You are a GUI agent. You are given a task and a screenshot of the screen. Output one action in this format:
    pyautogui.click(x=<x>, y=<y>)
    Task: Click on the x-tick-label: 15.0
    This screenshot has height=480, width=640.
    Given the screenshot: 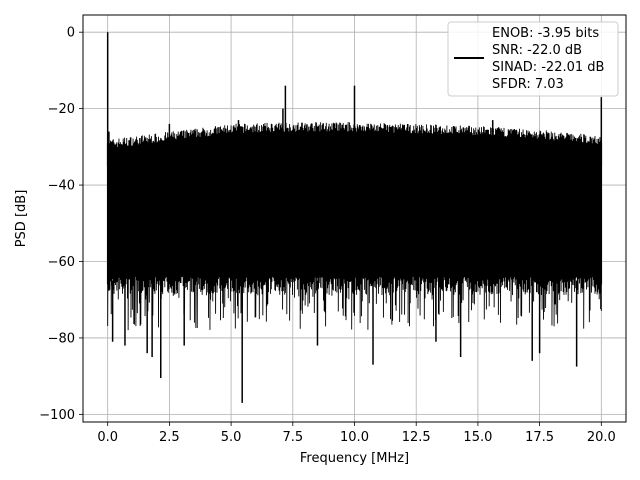 What is the action you would take?
    pyautogui.click(x=477, y=437)
    